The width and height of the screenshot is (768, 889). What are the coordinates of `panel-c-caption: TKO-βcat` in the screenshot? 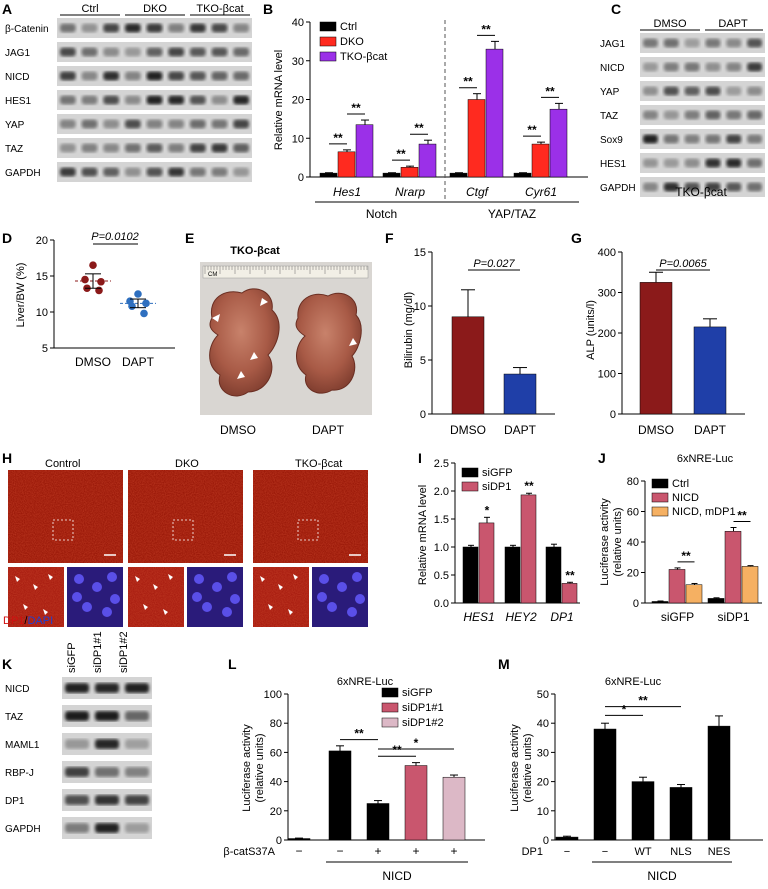 It's located at (701, 192).